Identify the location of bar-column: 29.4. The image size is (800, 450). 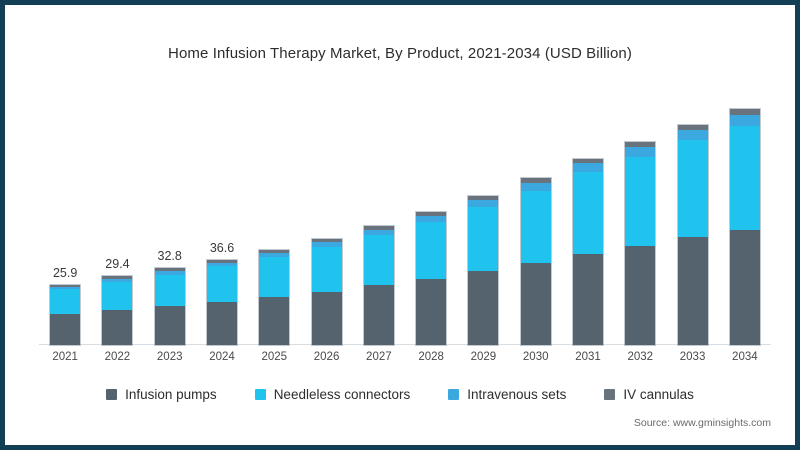
(117, 301).